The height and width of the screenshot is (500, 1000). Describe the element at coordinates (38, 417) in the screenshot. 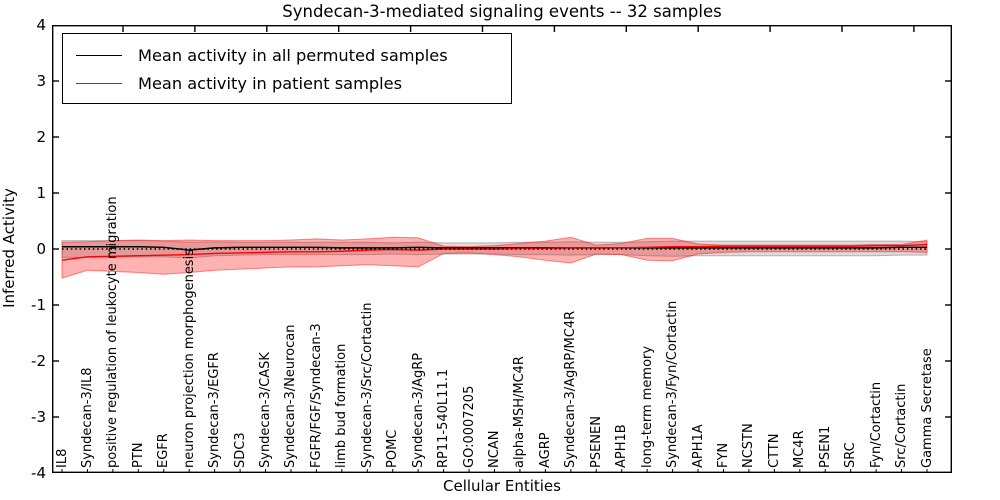

I see `y-tick-label: -3` at that location.